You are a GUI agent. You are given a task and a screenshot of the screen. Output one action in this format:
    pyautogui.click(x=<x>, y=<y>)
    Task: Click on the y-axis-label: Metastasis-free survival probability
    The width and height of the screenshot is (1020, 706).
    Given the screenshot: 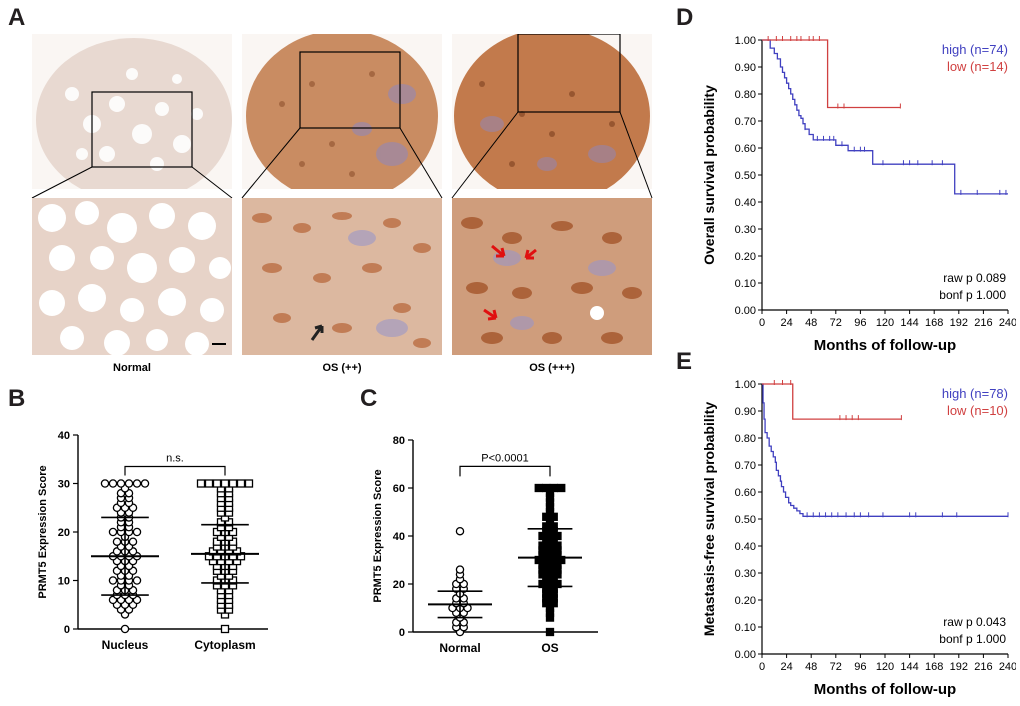 What is the action you would take?
    pyautogui.click(x=709, y=519)
    